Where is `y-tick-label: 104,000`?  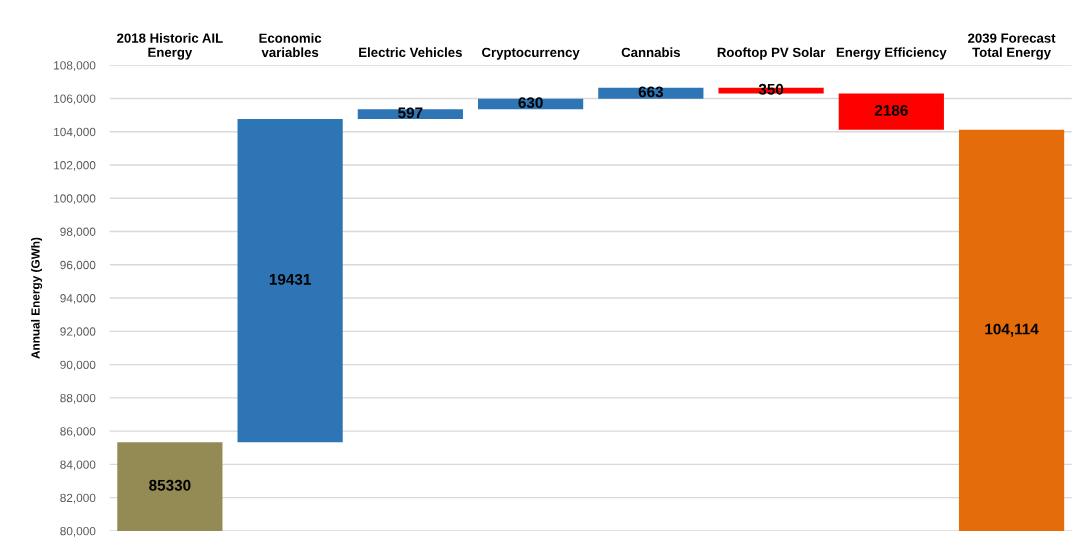
y-tick-label: 104,000 is located at coordinates (75, 132).